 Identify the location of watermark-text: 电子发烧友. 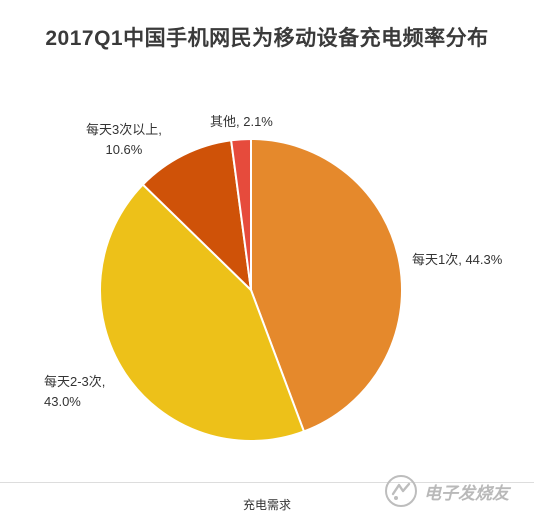
(466, 493).